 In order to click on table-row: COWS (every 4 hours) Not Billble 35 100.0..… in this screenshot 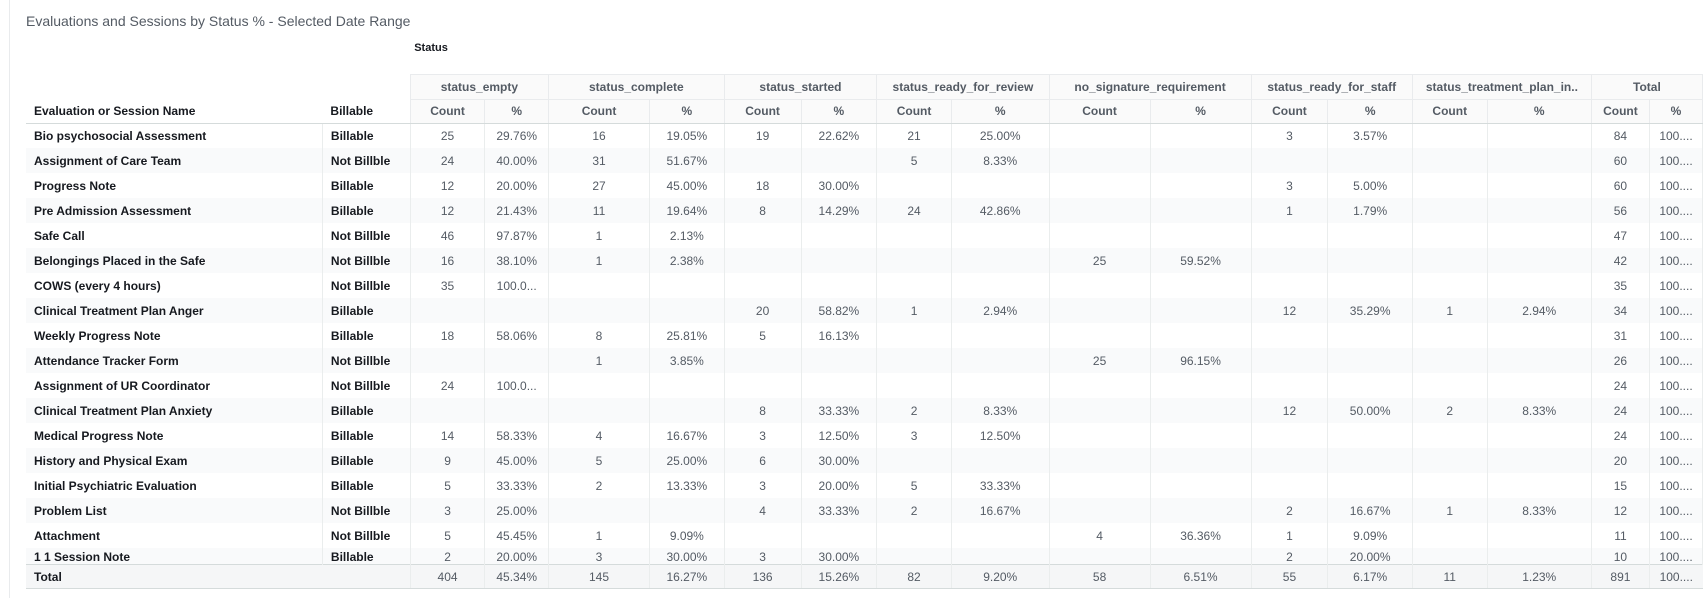, I will do `click(864, 285)`.